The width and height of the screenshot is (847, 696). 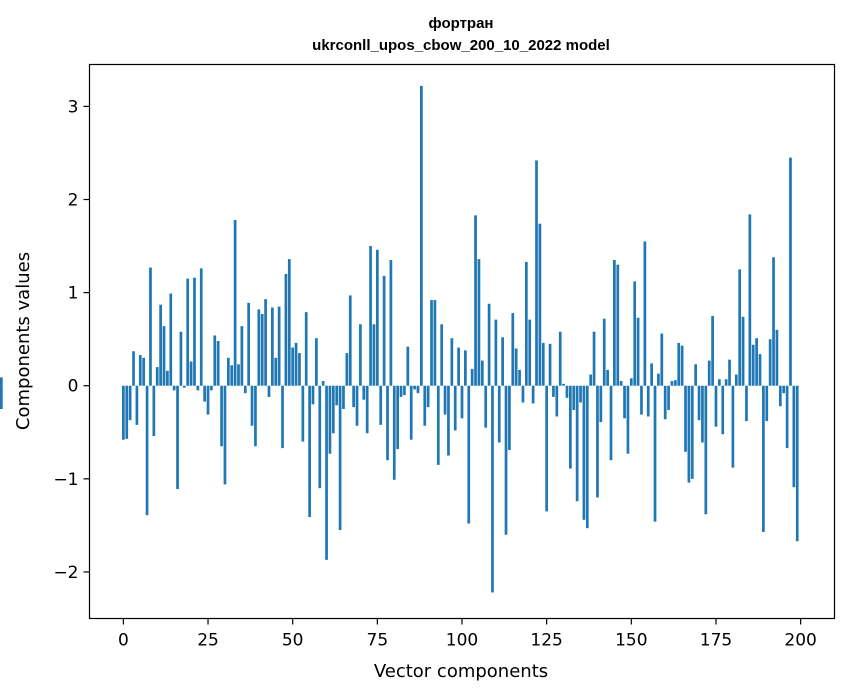 What do you see at coordinates (378, 641) in the screenshot?
I see `x-tick-label: 75` at bounding box center [378, 641].